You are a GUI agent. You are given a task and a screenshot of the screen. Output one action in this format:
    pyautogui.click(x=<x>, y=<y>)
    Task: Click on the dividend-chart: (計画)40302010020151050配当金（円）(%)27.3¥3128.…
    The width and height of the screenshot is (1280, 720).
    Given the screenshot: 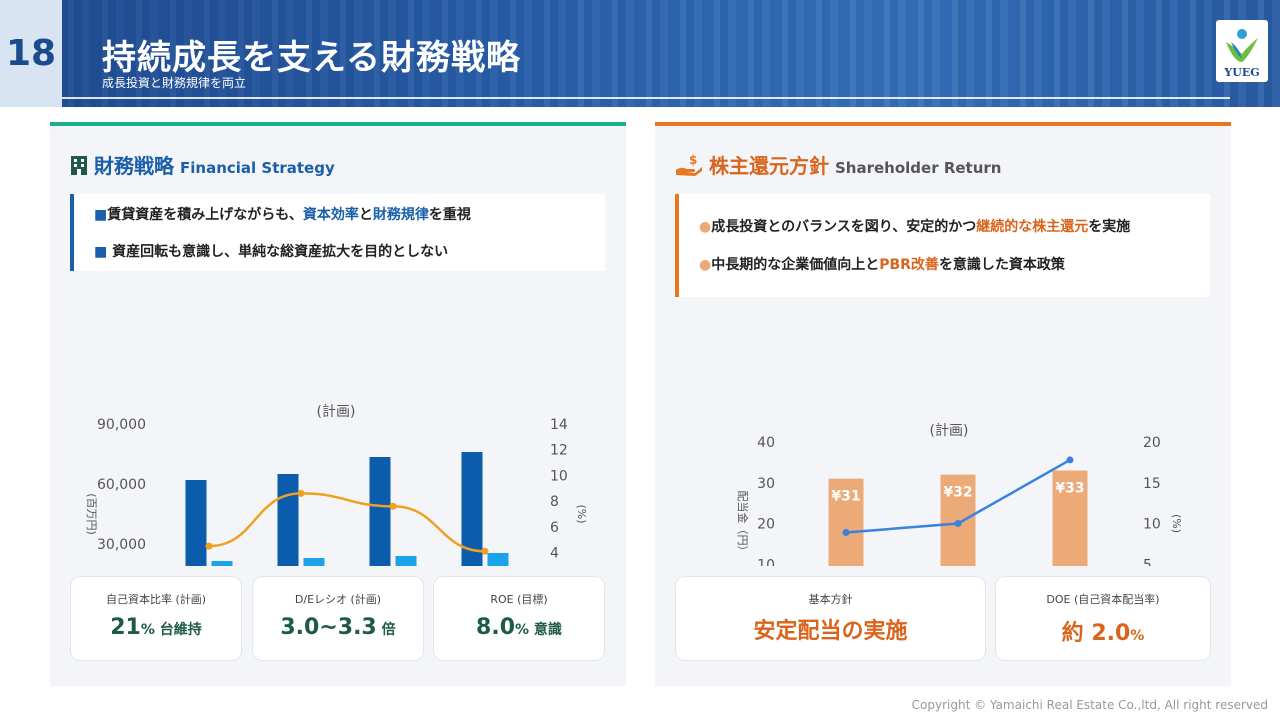 What is the action you would take?
    pyautogui.click(x=959, y=494)
    